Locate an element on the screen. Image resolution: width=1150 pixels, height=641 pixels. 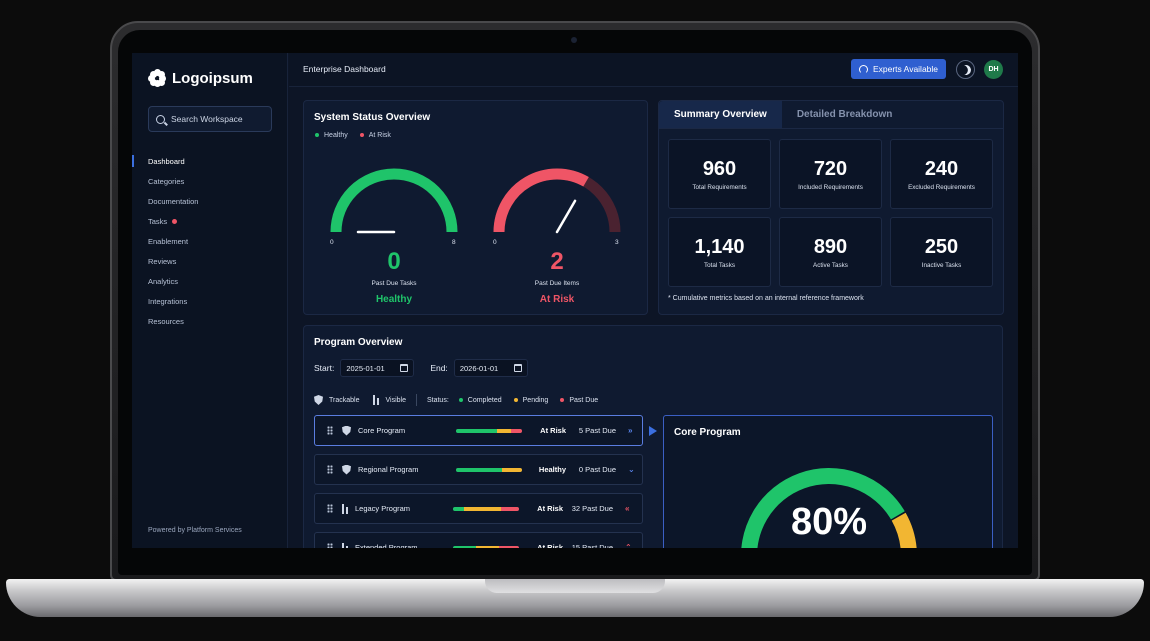
sidebar-item-label: Analytics is located at coordinates (163, 282).